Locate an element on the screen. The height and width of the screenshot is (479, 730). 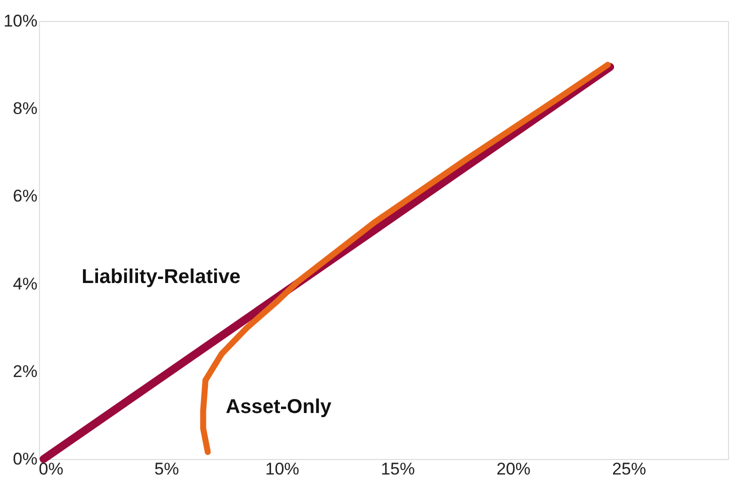
x-tick-label: 20% is located at coordinates (513, 469).